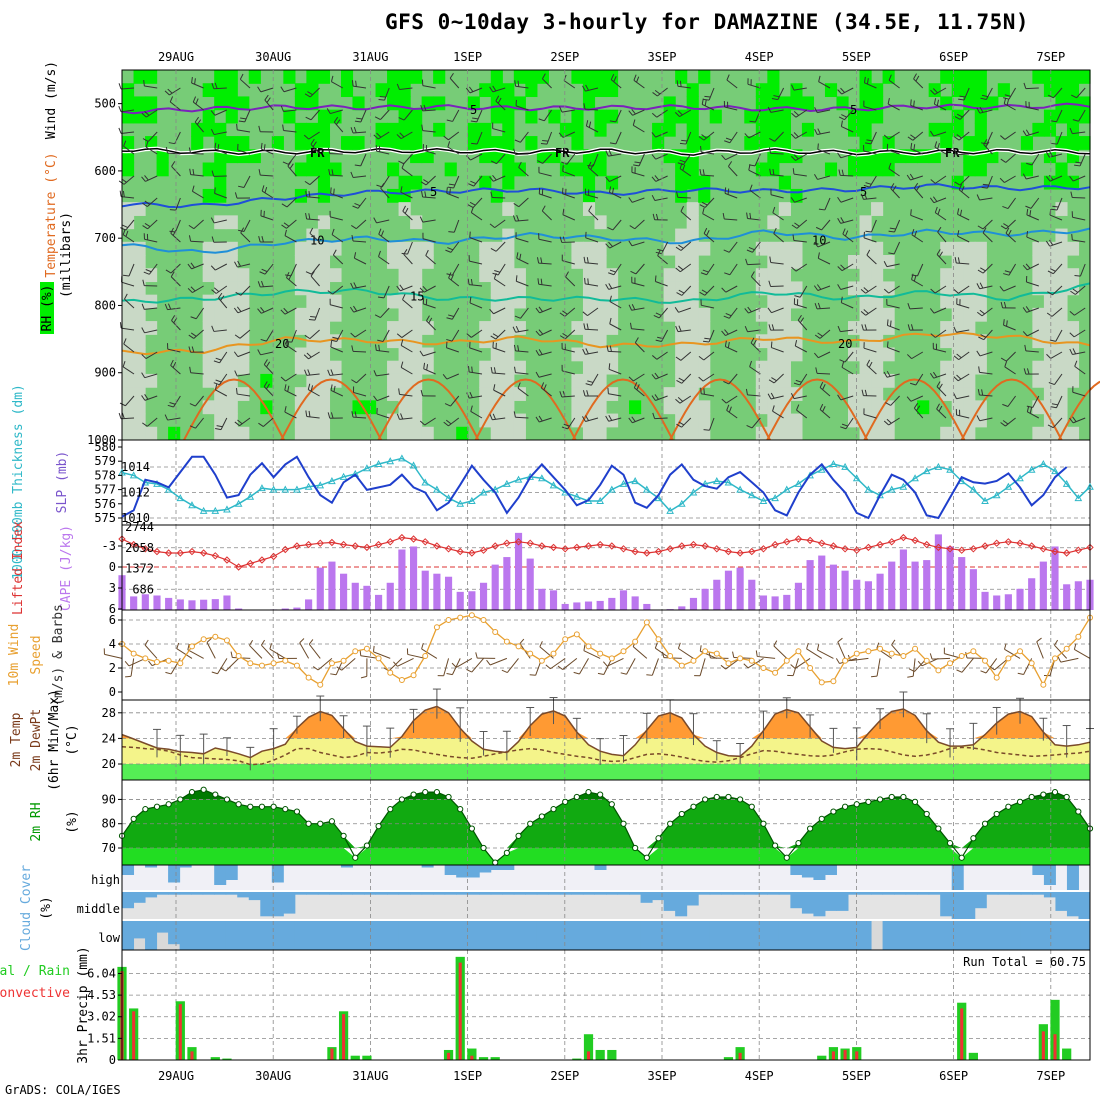 This screenshot has height=1100, width=1100. I want to click on isotherm-warm, so click(1078, 410).